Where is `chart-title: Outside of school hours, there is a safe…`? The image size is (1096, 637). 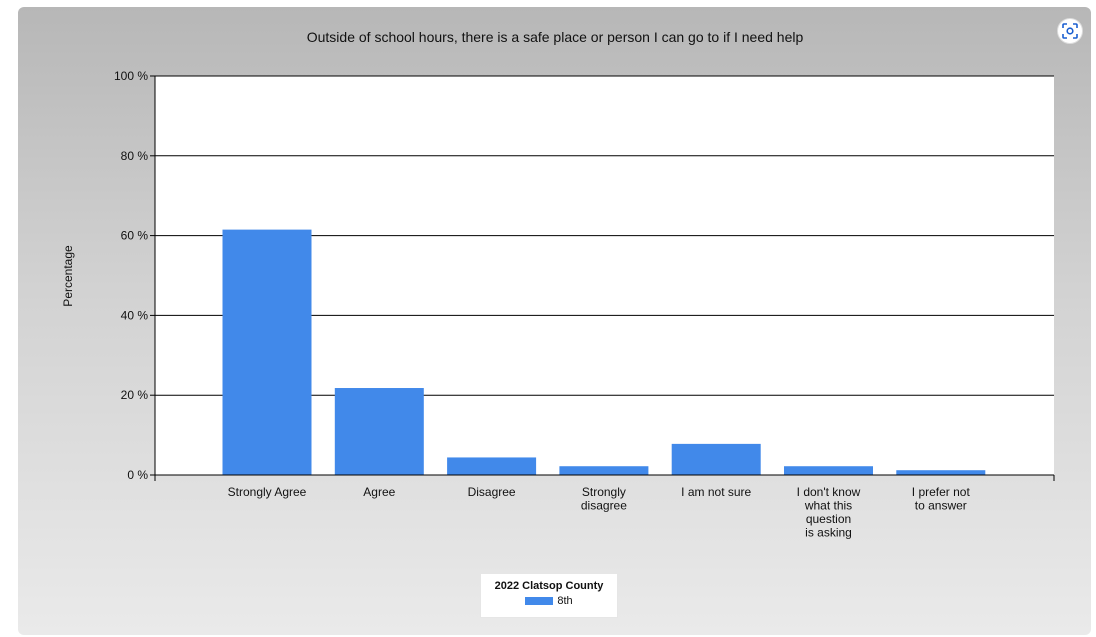
chart-title: Outside of school hours, there is a safe… is located at coordinates (555, 37).